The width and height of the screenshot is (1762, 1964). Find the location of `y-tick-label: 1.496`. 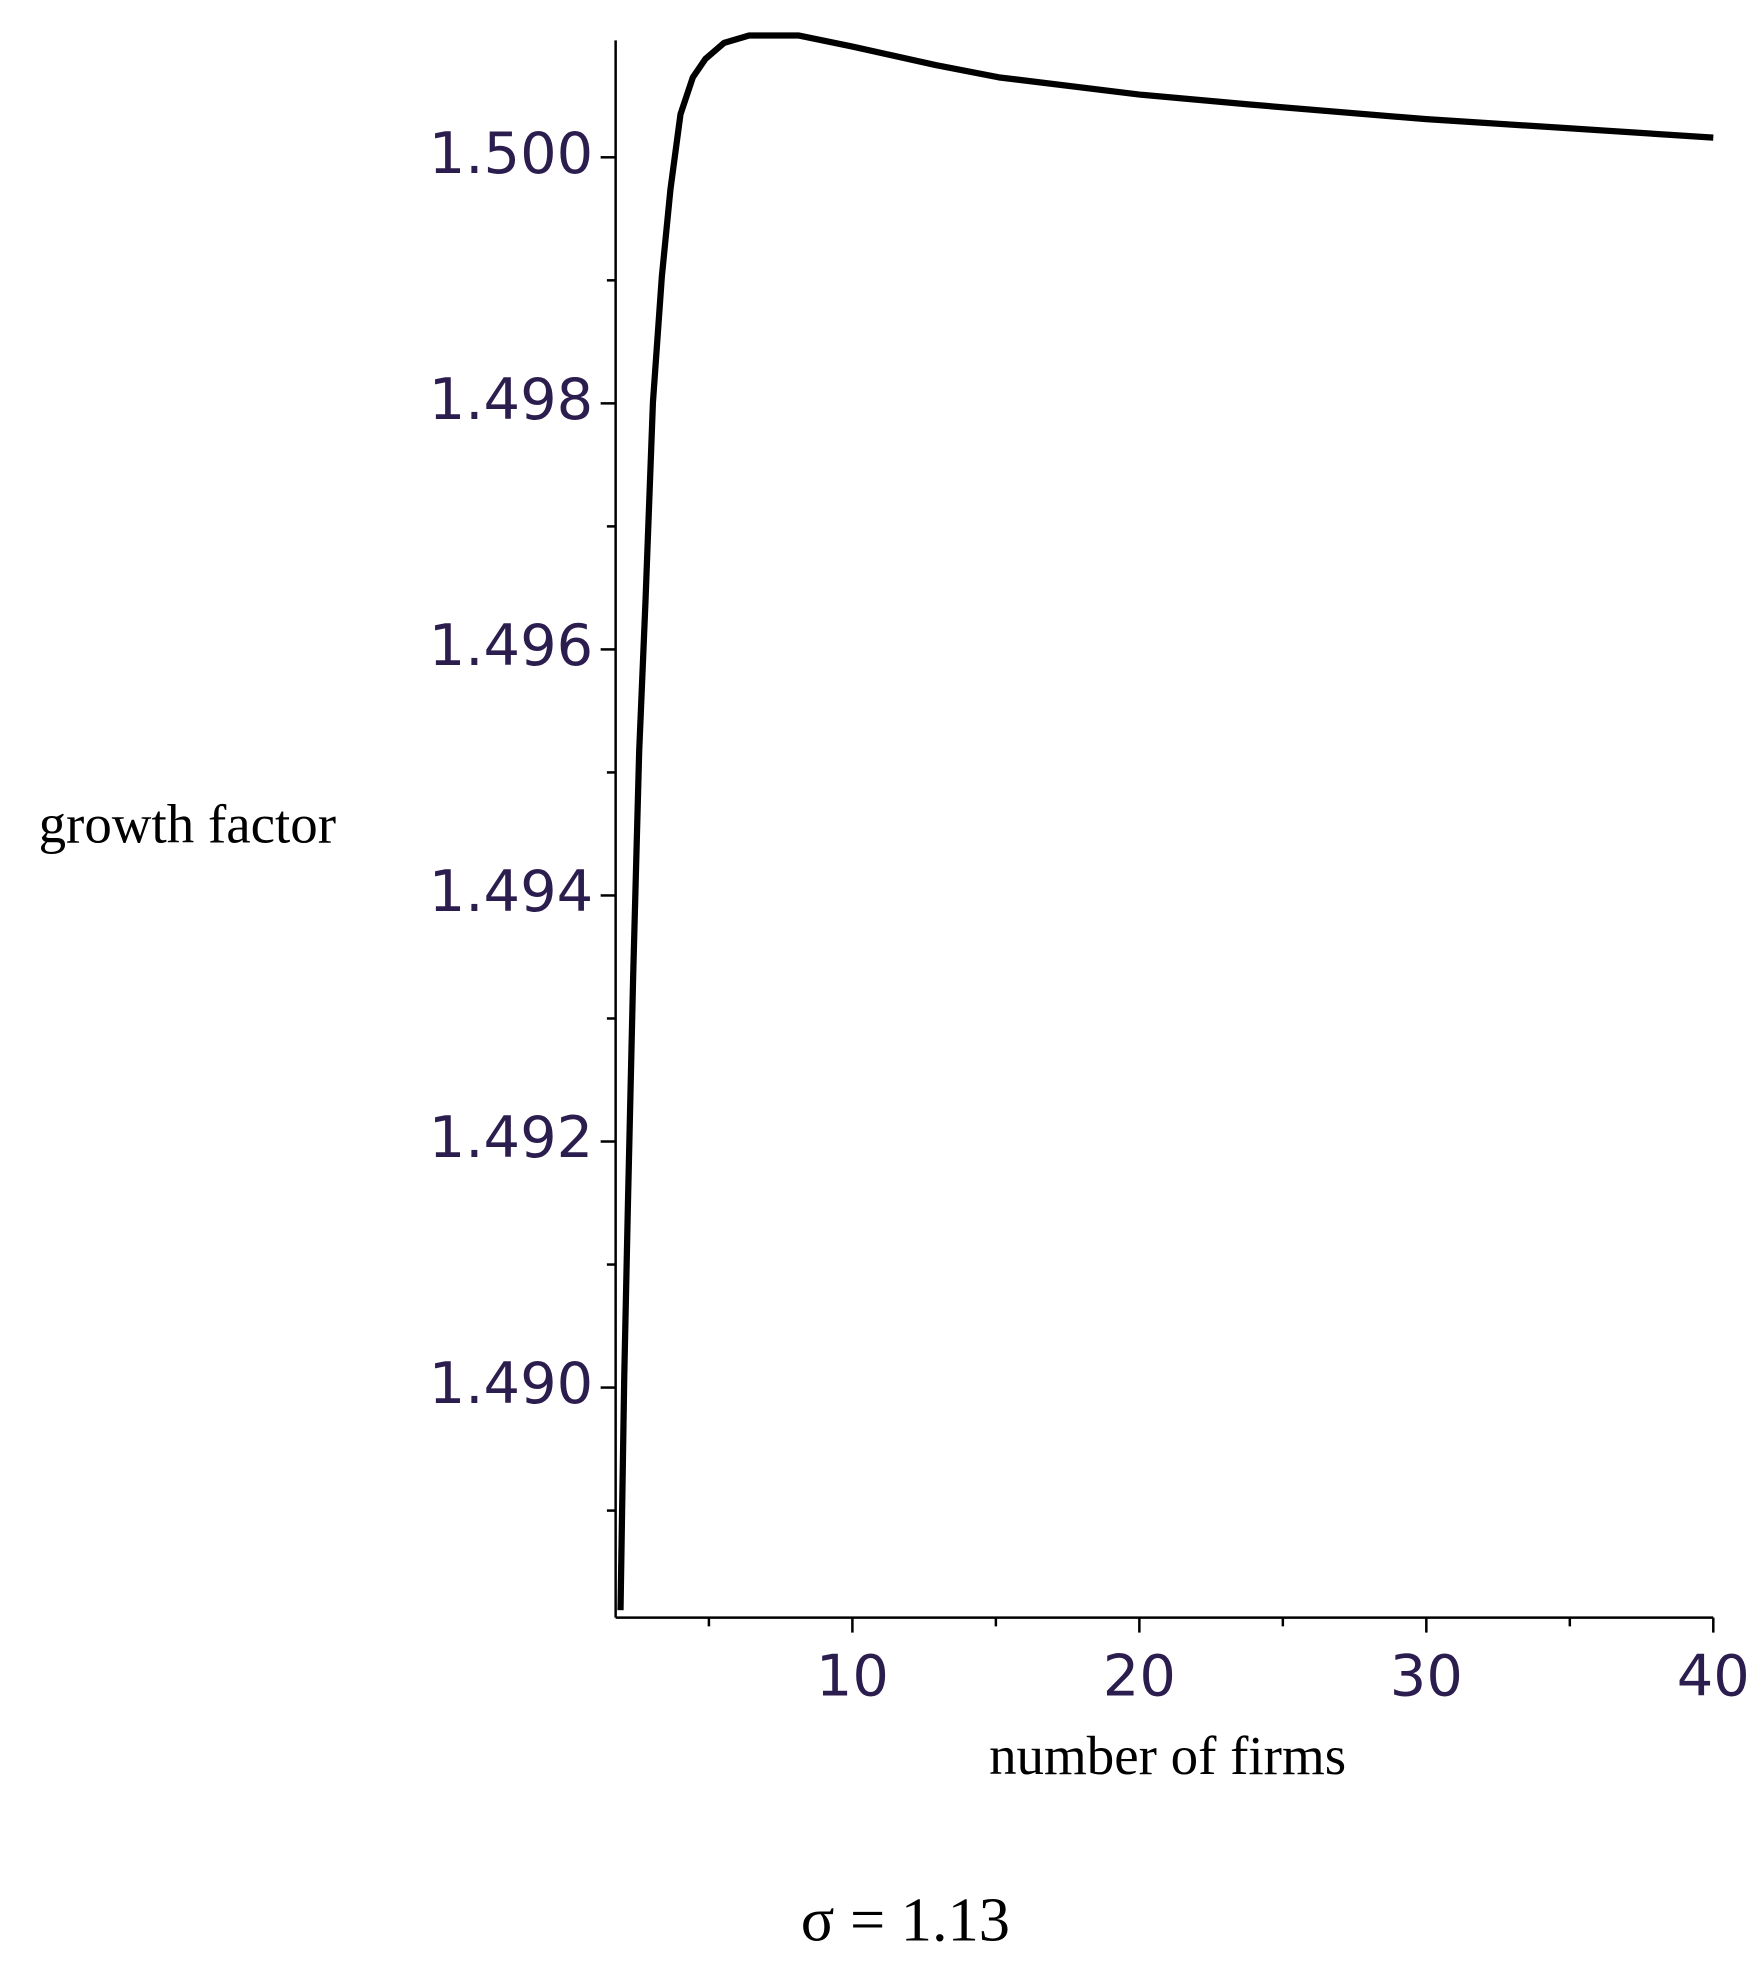

y-tick-label: 1.496 is located at coordinates (511, 645).